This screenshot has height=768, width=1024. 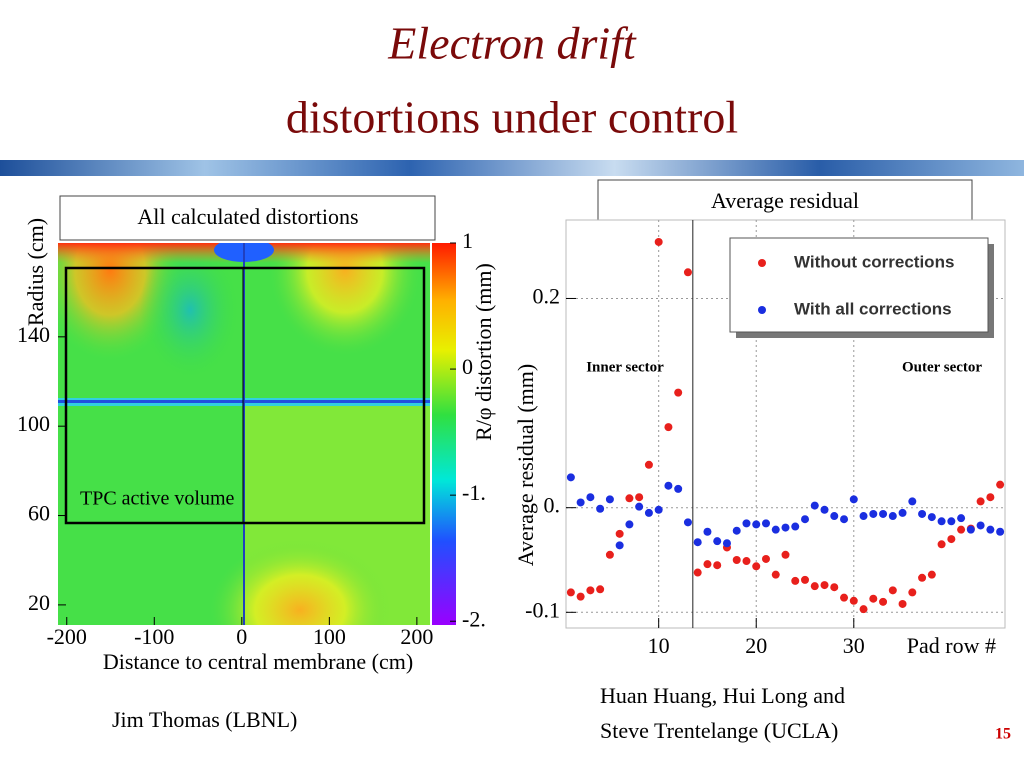 What do you see at coordinates (33, 423) in the screenshot?
I see `y-tick-label: 100` at bounding box center [33, 423].